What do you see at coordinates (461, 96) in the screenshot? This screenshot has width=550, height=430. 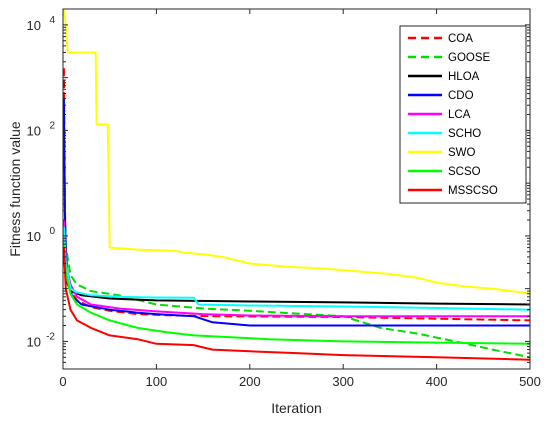 I see `legend-label-cdo: CDO` at bounding box center [461, 96].